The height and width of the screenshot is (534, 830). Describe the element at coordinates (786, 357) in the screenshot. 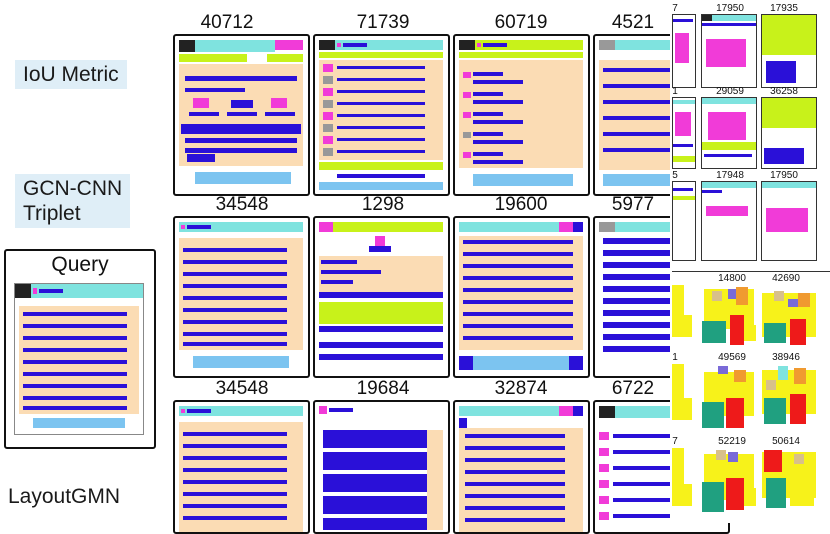

I see `rb-r2-c3-id: 38946` at that location.